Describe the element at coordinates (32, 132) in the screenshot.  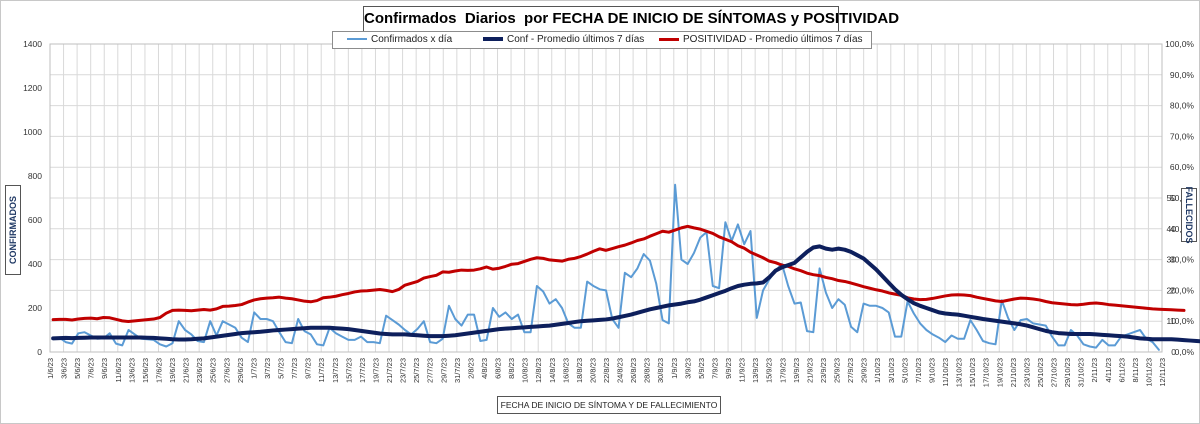
I see `y-left-tick-label: 1000` at that location.